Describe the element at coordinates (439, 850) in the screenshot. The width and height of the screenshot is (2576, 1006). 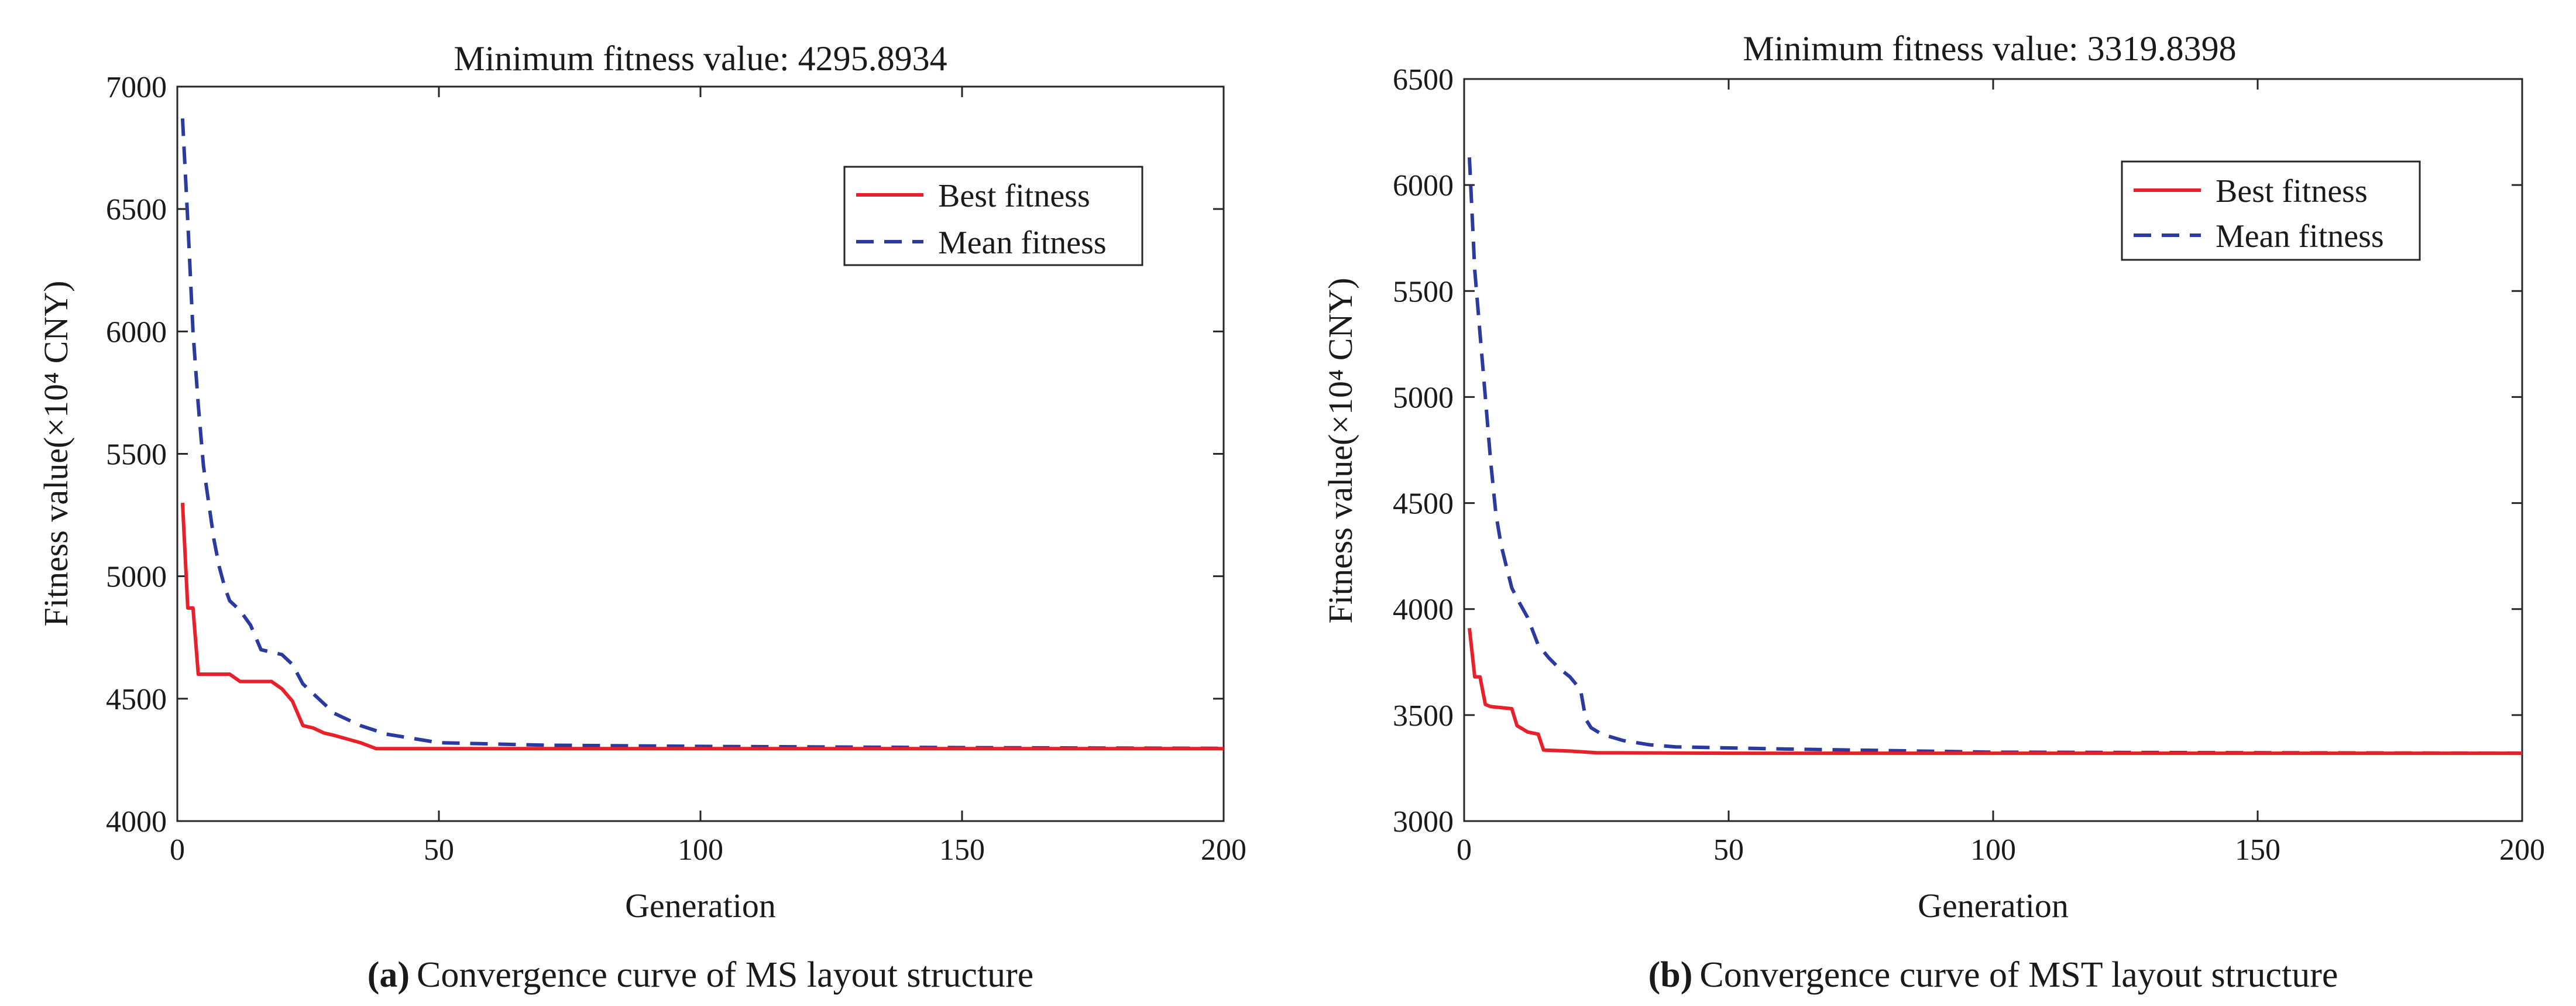
I see `x-tick-label-a-1: 50` at that location.